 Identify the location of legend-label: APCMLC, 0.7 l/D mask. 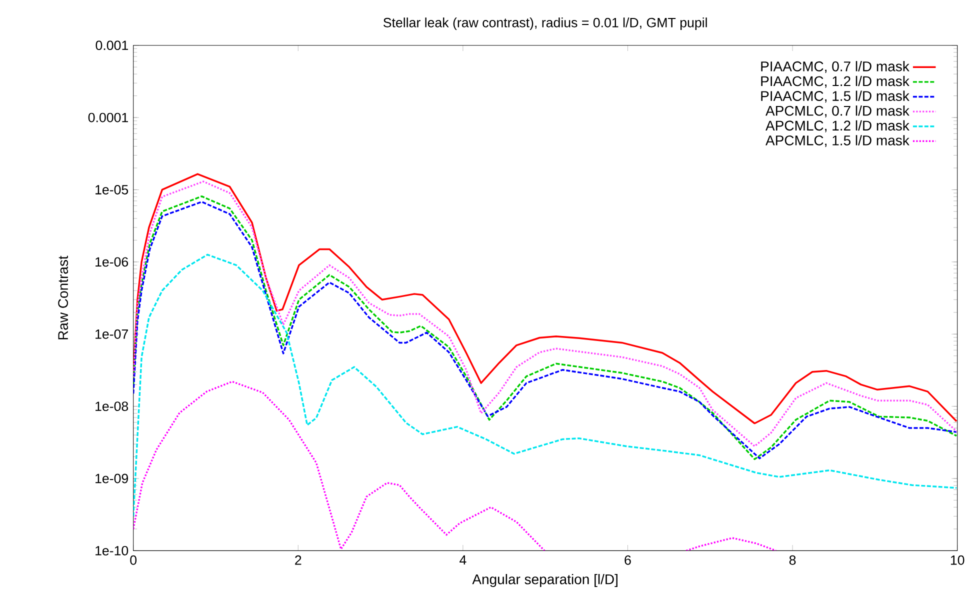
(838, 111).